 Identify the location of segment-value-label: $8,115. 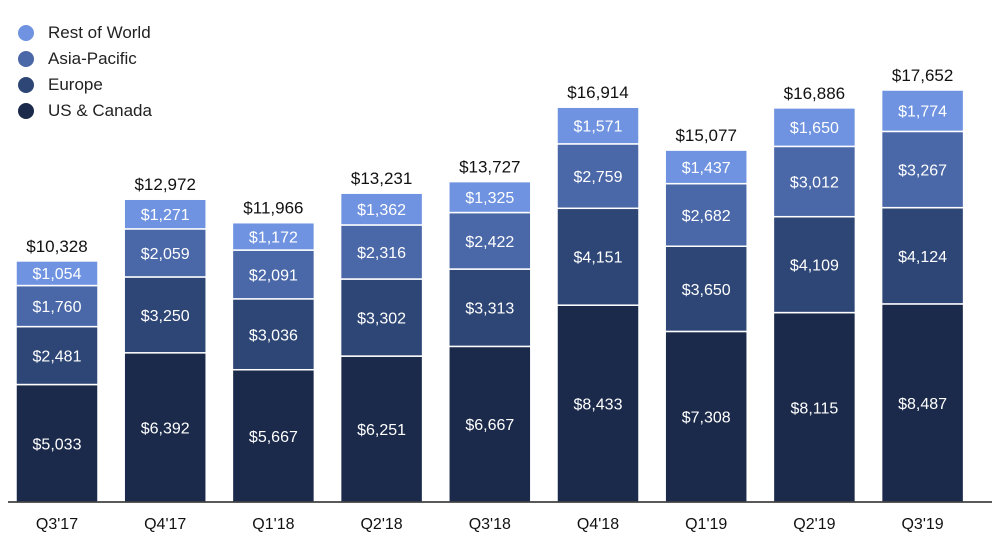
(815, 408).